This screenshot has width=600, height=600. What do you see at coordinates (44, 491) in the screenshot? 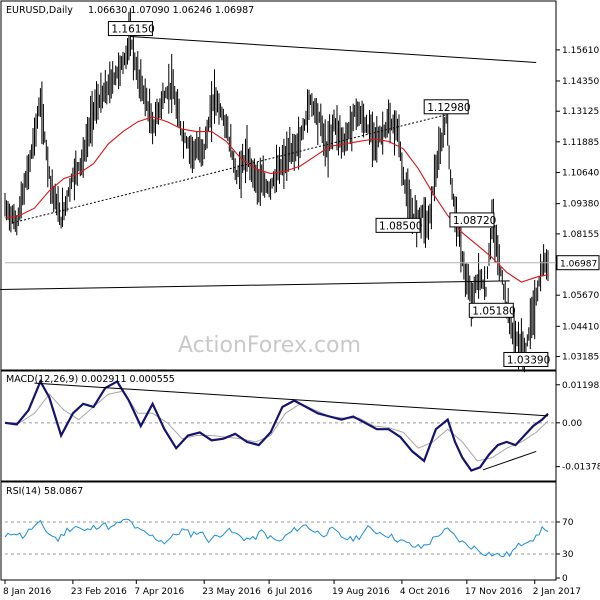
I see `rsi-title: RSI(14) 58.0867` at bounding box center [44, 491].